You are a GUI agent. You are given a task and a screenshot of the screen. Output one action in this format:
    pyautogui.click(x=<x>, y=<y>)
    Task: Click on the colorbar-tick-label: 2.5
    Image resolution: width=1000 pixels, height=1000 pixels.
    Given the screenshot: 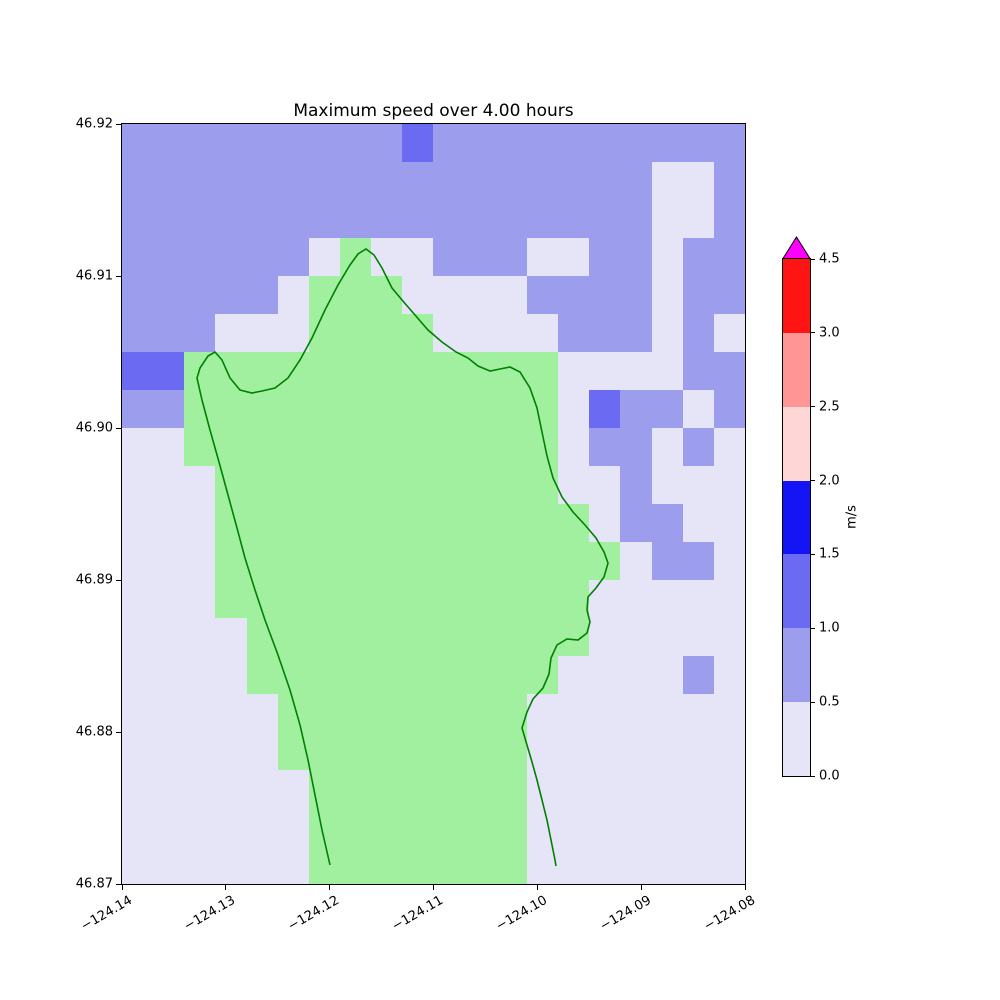 What is the action you would take?
    pyautogui.click(x=829, y=407)
    